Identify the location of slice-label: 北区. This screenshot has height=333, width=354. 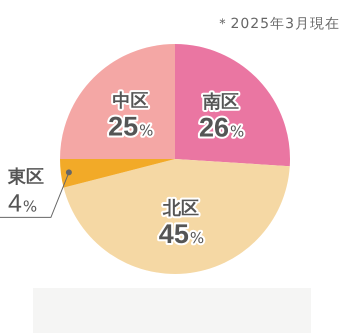
(180, 208).